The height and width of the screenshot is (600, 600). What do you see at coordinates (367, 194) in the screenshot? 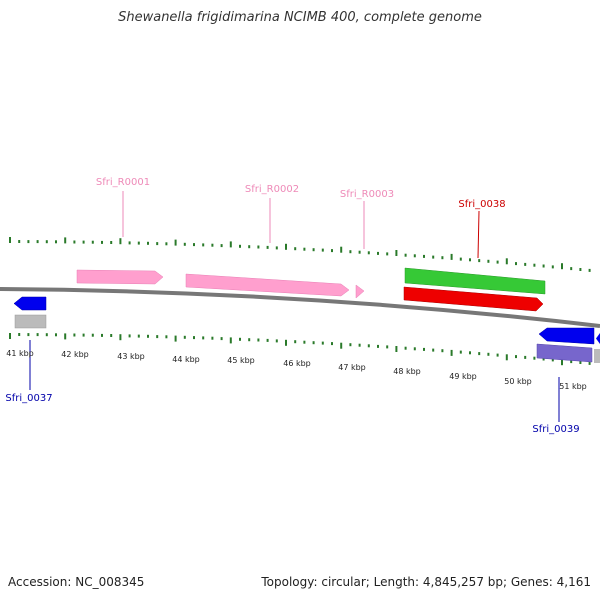
I see `gene-label: Sfri_R0003` at bounding box center [367, 194].